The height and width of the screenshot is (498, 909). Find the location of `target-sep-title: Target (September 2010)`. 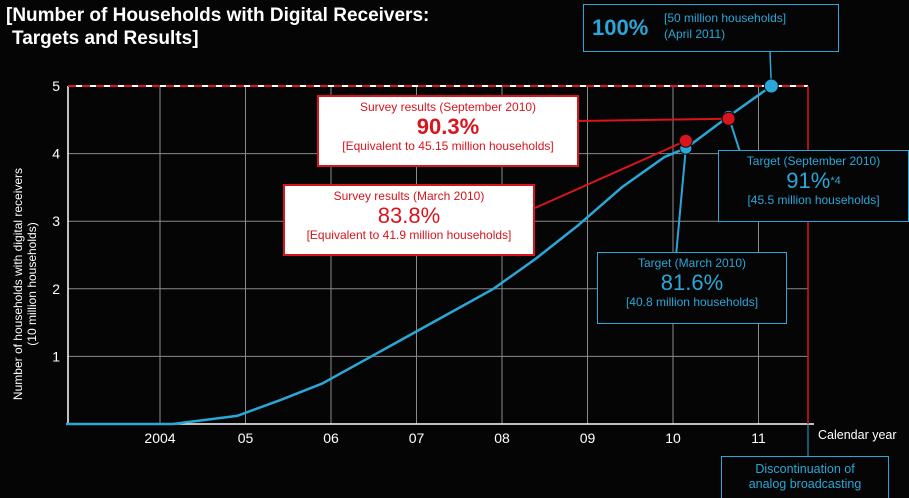

target-sep-title: Target (September 2010) is located at coordinates (813, 161).